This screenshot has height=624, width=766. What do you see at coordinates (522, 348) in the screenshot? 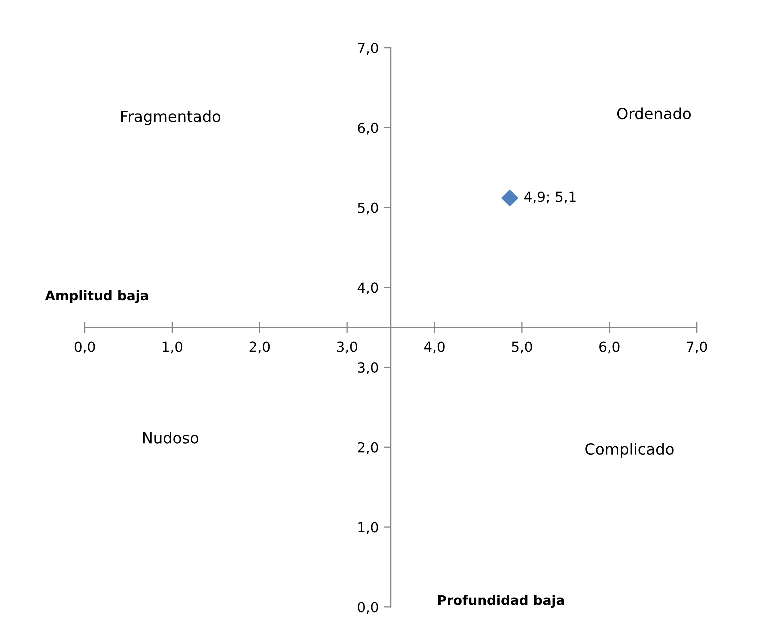
I see `x-tick-label: 5,0` at bounding box center [522, 348].